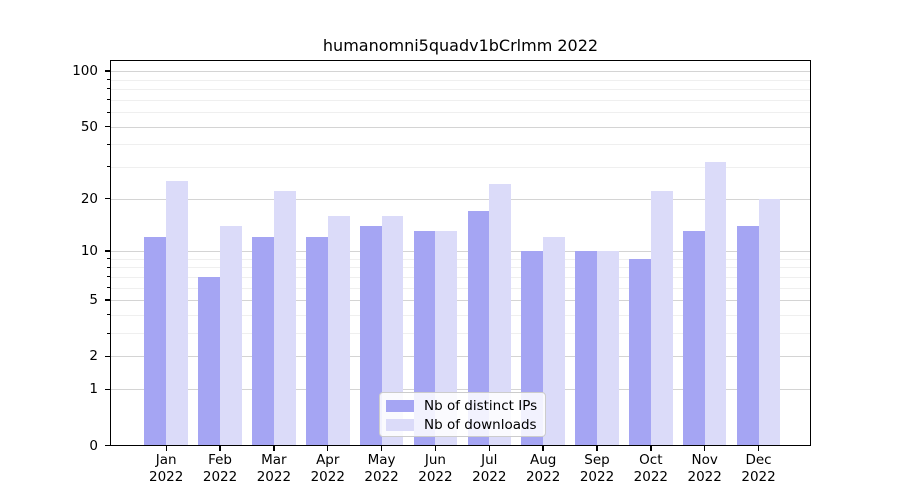 This screenshot has width=900, height=500. What do you see at coordinates (489, 468) in the screenshot?
I see `x-tick-label: Jul 2022` at bounding box center [489, 468].